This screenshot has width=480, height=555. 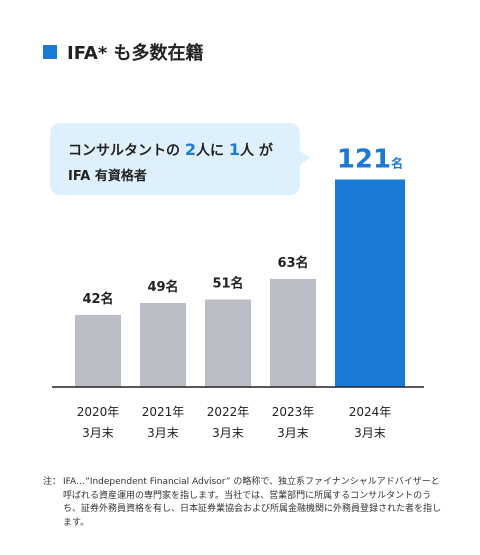 What do you see at coordinates (293, 412) in the screenshot?
I see `category-label-3-year: 2023年` at bounding box center [293, 412].